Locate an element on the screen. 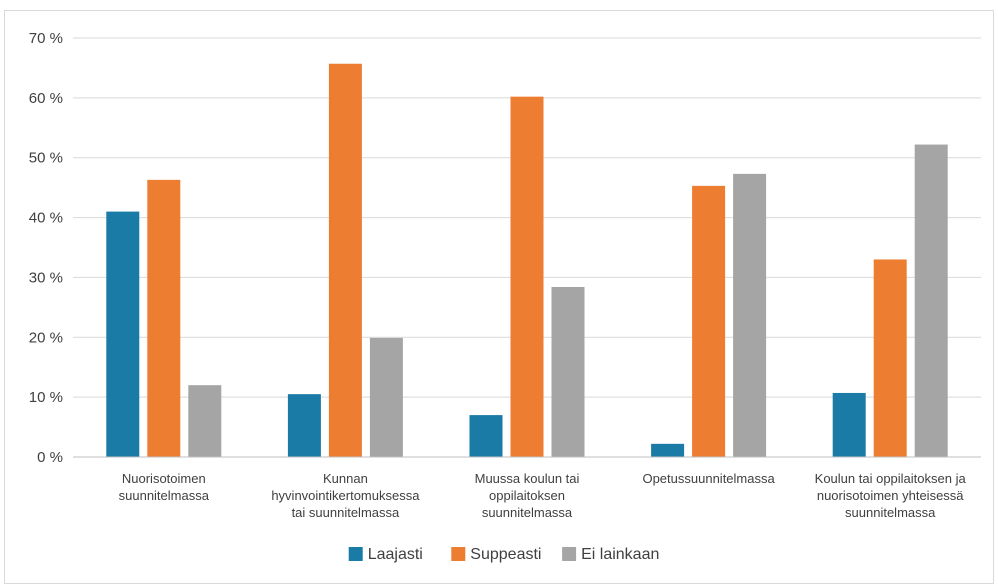 Image resolution: width=998 pixels, height=585 pixels. category-label-line: tai suunnitelmassa is located at coordinates (346, 512).